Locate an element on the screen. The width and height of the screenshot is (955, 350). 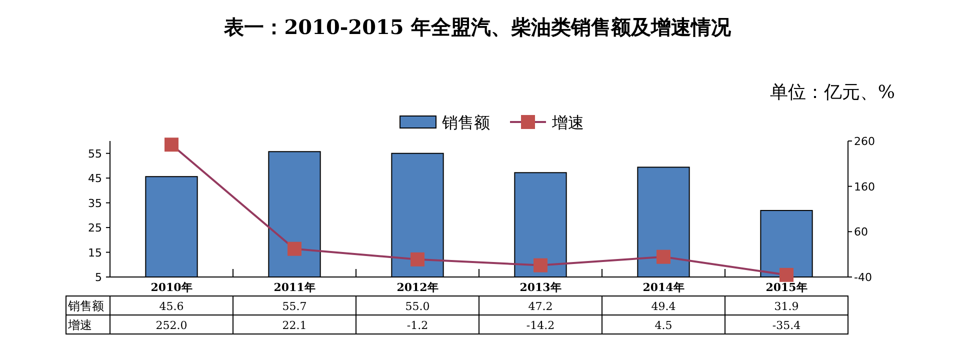
x-tick-label: 2015年 is located at coordinates (787, 287).